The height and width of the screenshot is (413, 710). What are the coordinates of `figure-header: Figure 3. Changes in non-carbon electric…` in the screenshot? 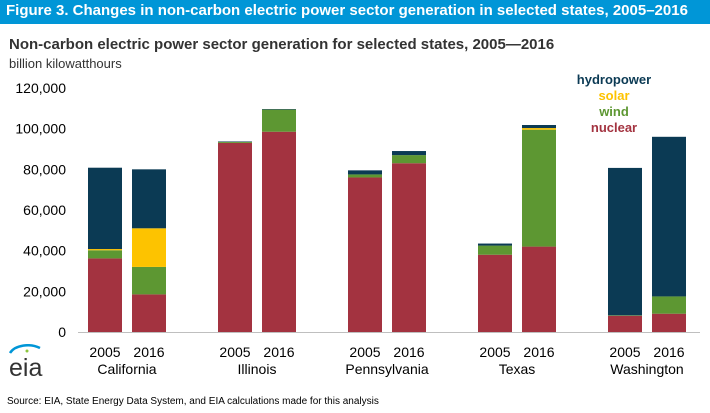 It's located at (355, 12).